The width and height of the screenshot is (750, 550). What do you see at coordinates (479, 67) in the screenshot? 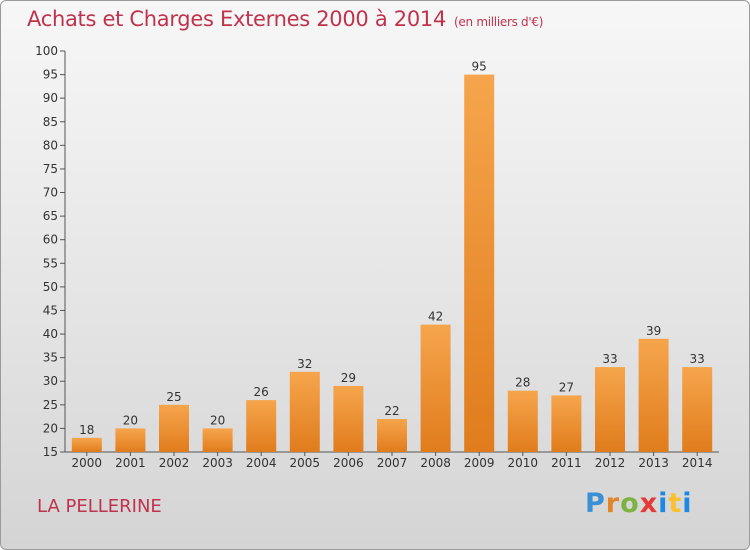
I see `bar-value-label: 95` at bounding box center [479, 67].